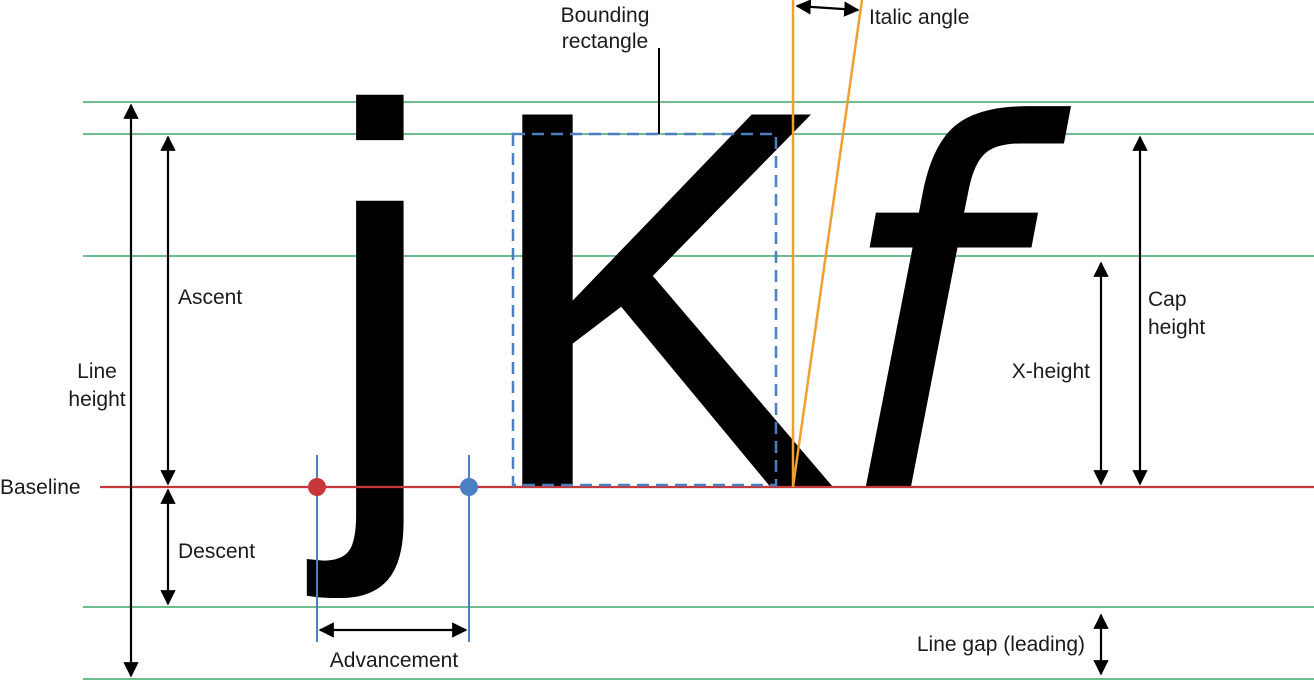  Describe the element at coordinates (644, 309) in the screenshot. I see `bounding-rectangle` at that location.